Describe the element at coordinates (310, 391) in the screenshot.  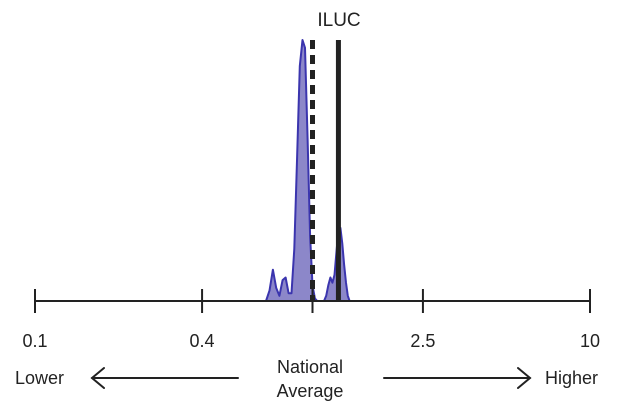
I see `national-label-line2: Average` at that location.